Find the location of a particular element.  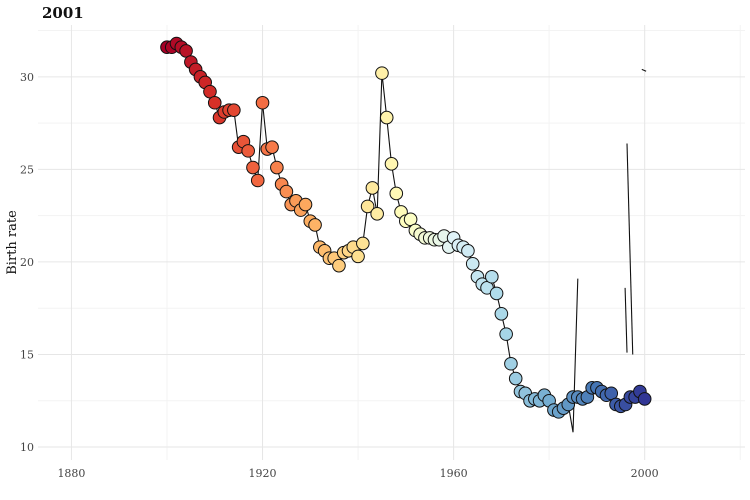

chart-title: 2001 is located at coordinates (63, 13).